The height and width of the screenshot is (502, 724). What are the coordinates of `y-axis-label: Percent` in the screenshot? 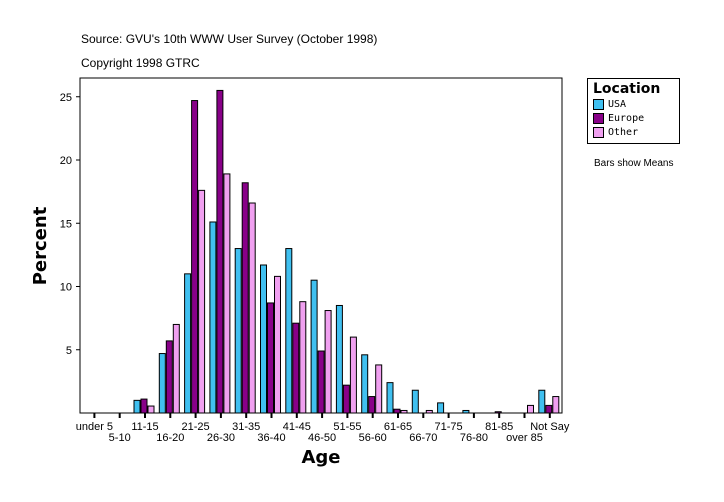 It's located at (40, 245).